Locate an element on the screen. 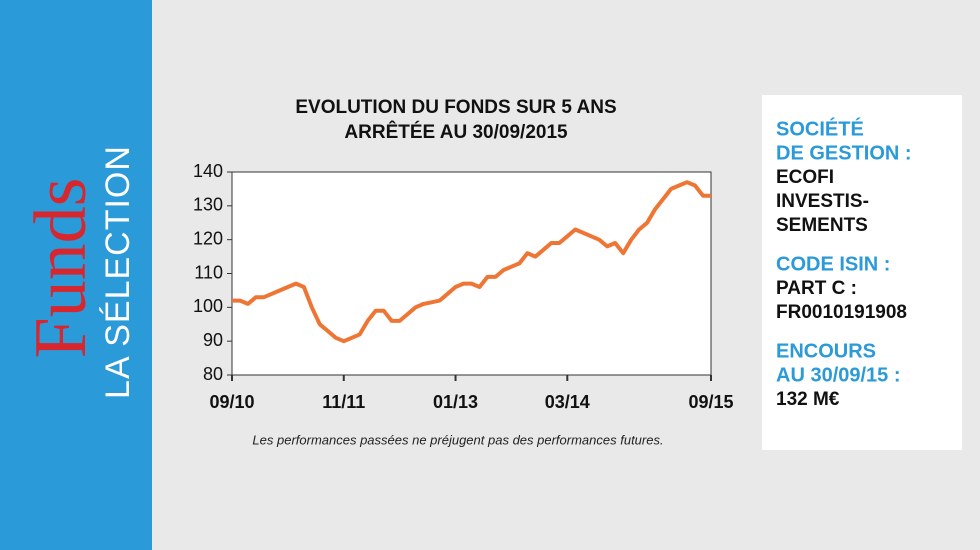 This screenshot has height=550, width=980. y-tick-label: 100 is located at coordinates (208, 306).